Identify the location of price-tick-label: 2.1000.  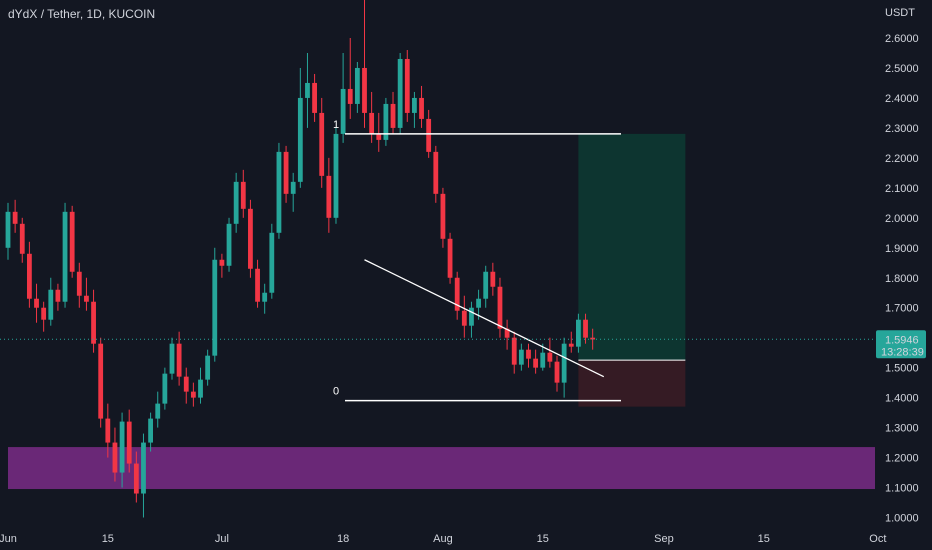
(902, 189).